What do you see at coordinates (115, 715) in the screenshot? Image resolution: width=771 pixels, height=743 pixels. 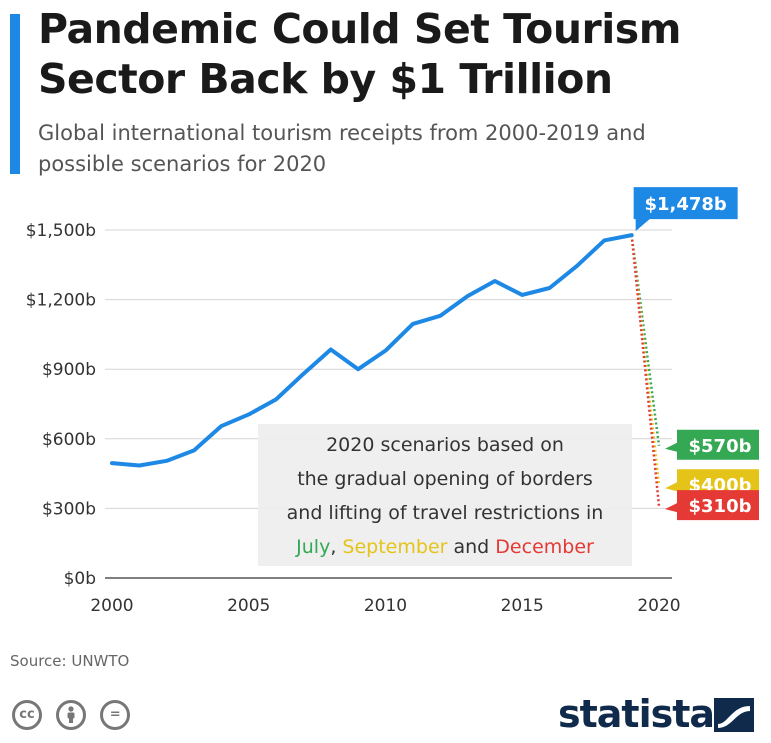 I see `no-derivatives-icon: =` at bounding box center [115, 715].